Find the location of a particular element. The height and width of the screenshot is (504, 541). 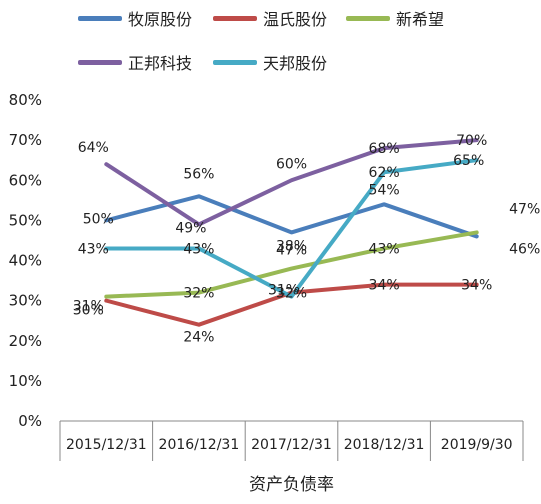

legend-label-wens: 温氏股份 is located at coordinates (295, 19).